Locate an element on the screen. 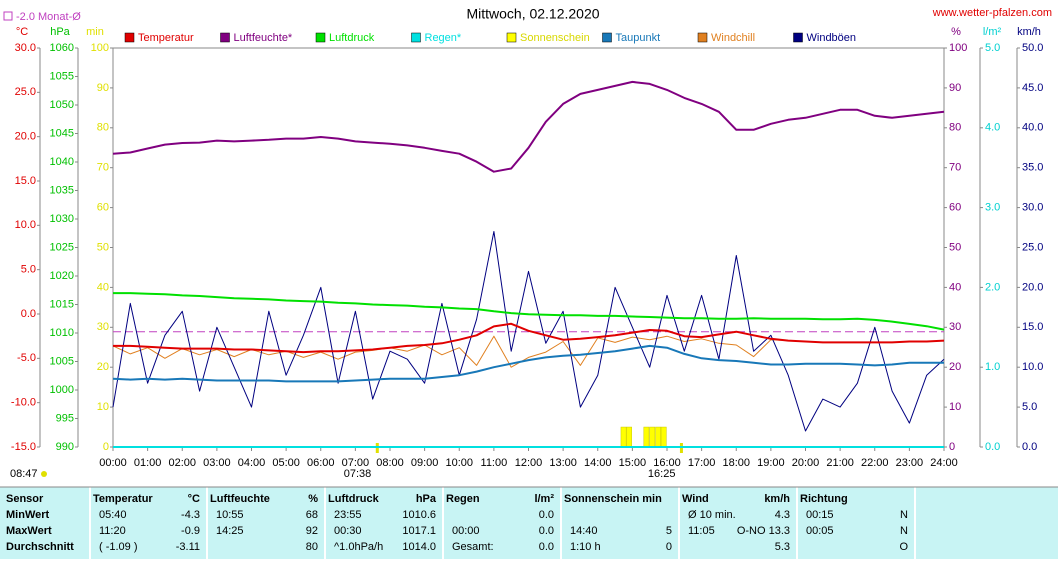  axis-unit: km/h is located at coordinates (1029, 32).